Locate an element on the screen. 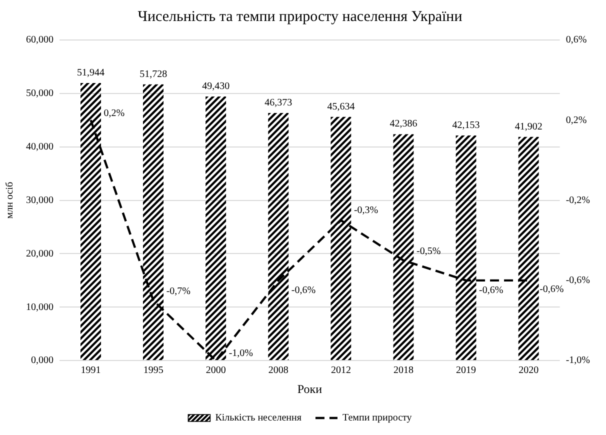 The image size is (606, 435). chart-title: Чисельність та темпи приросту населення України is located at coordinates (300, 16).